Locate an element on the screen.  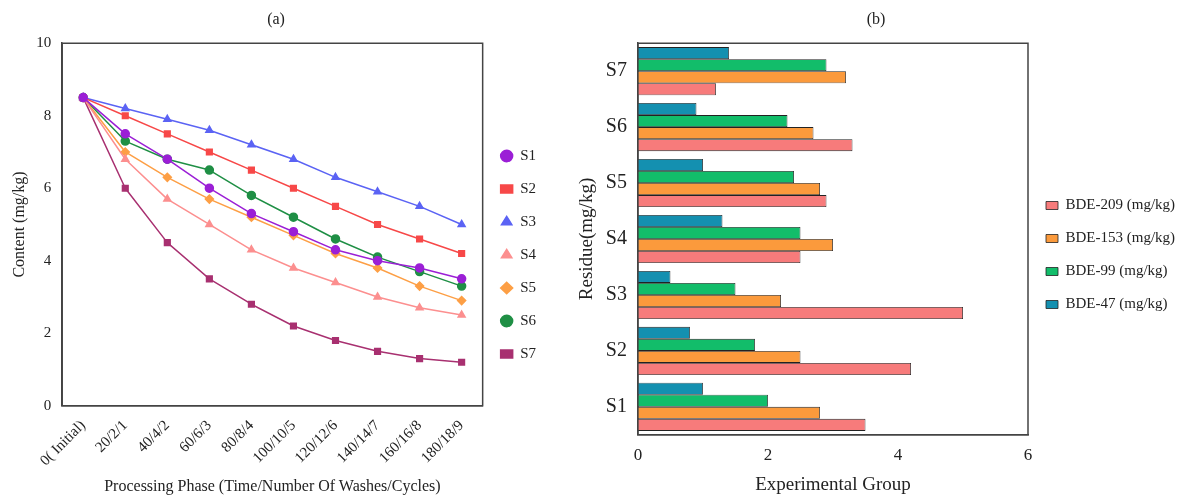
legend-label: S5 is located at coordinates (528, 286).